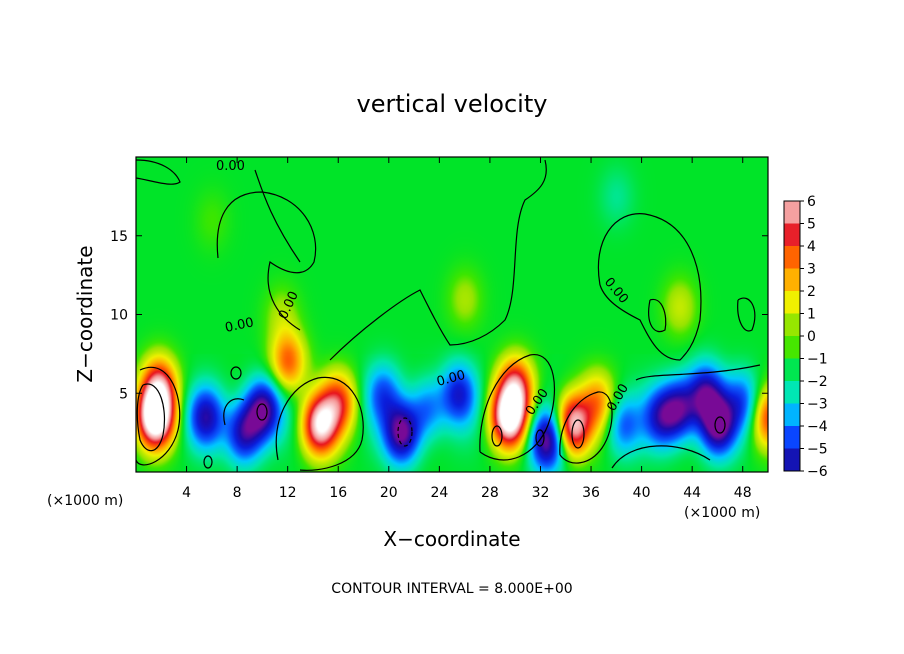  I want to click on x-tick-label: 20, so click(389, 493).